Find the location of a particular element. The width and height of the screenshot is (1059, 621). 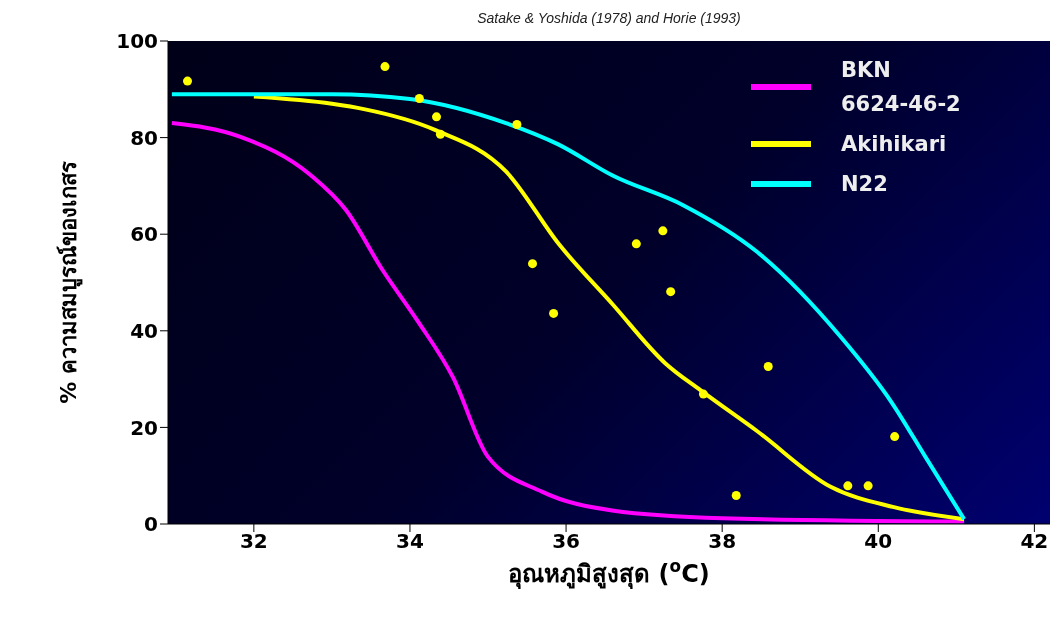

legend-label: N22 is located at coordinates (865, 184).